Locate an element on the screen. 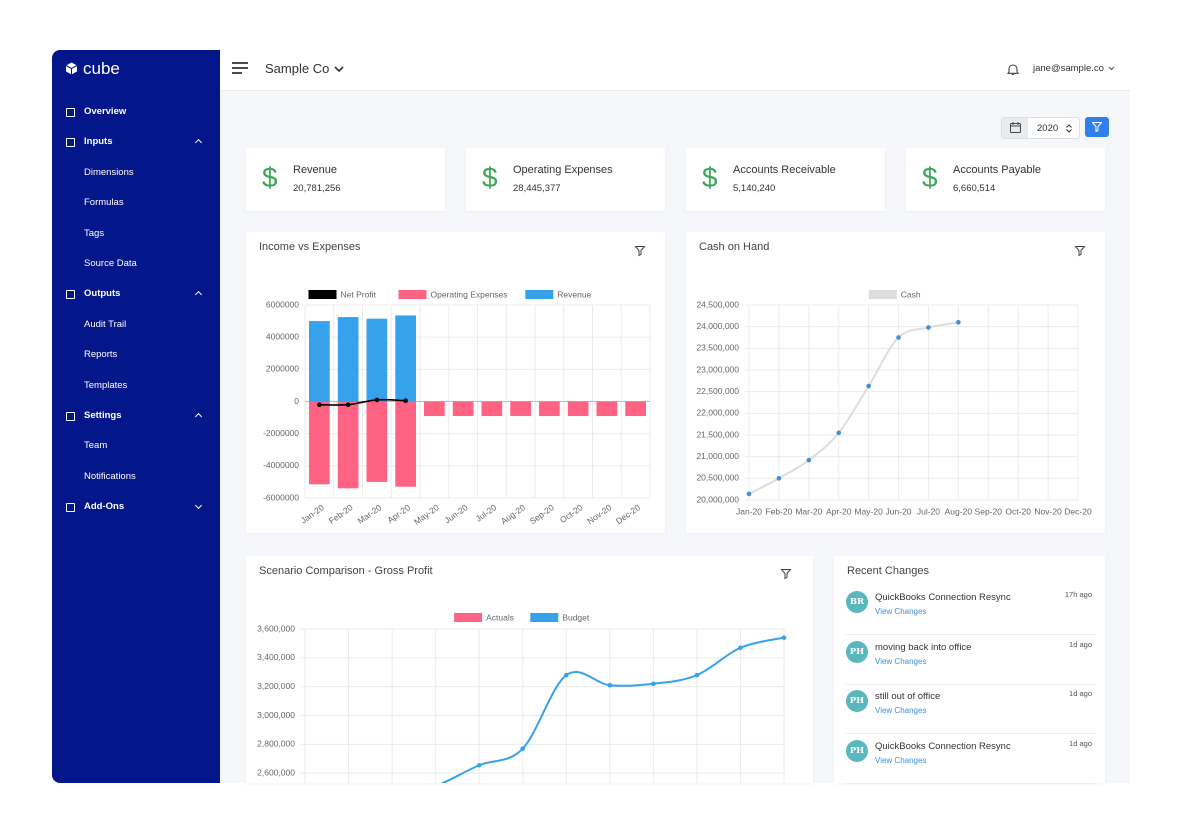  change-time: 1d ago is located at coordinates (1080, 743).